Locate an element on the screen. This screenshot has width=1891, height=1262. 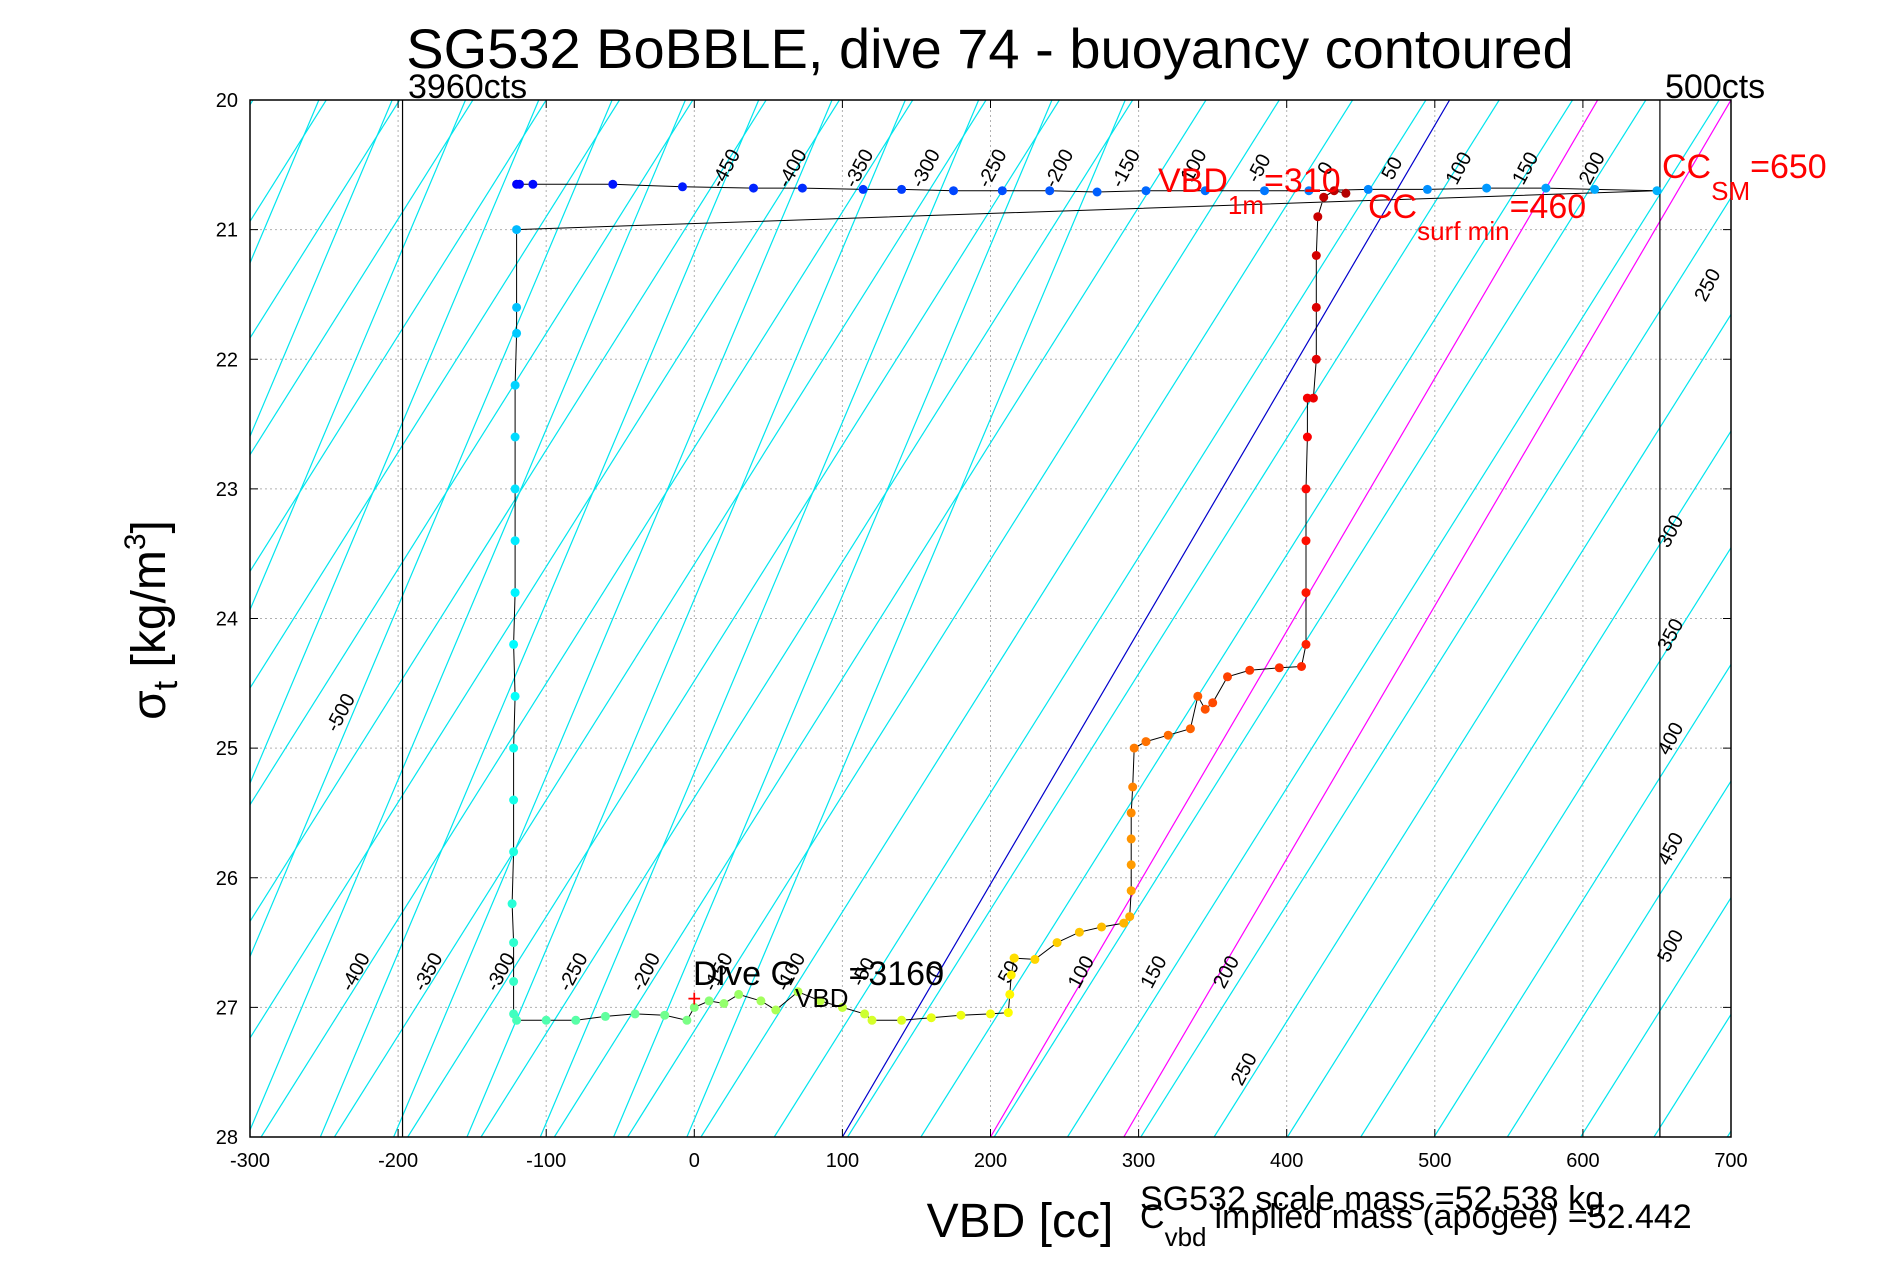
start-marker: + is located at coordinates (694, 998).